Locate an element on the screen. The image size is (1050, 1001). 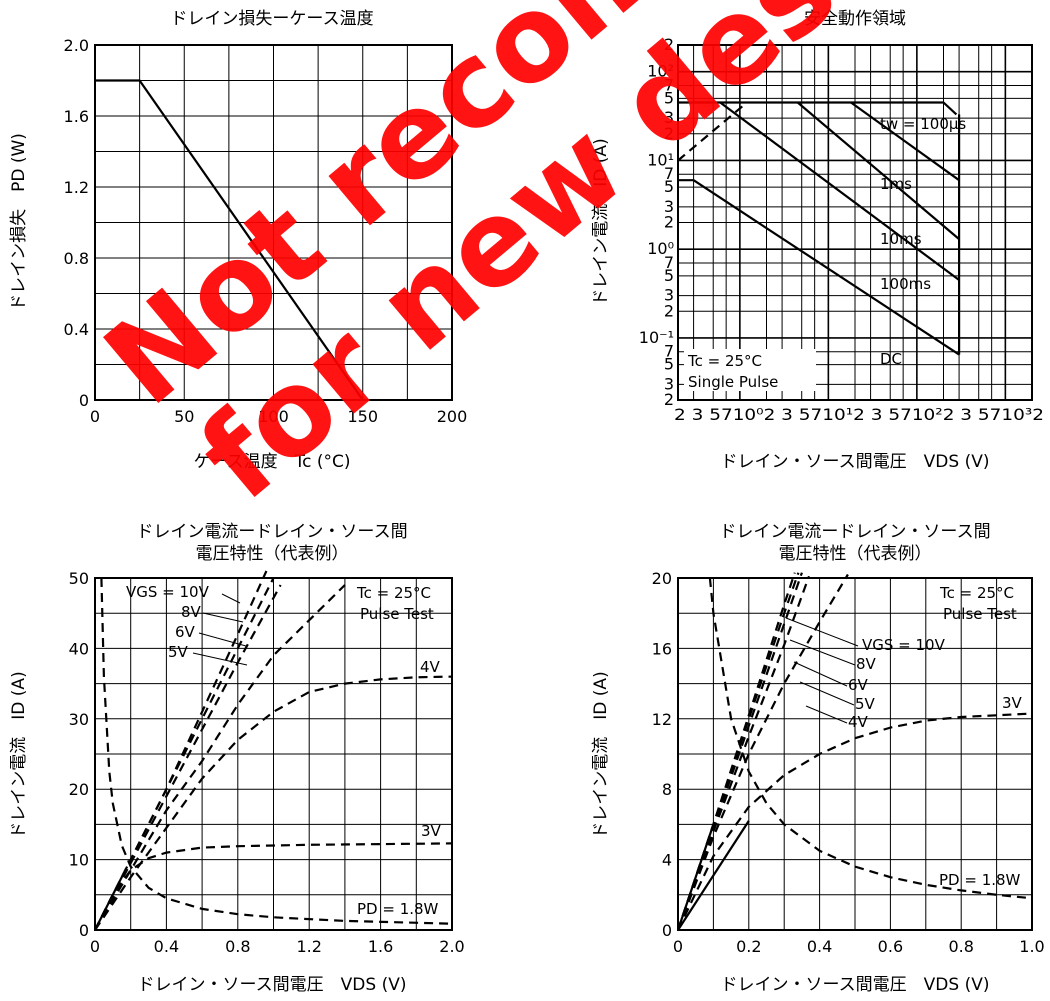
x-tick-label: 1.2 is located at coordinates (308, 946).